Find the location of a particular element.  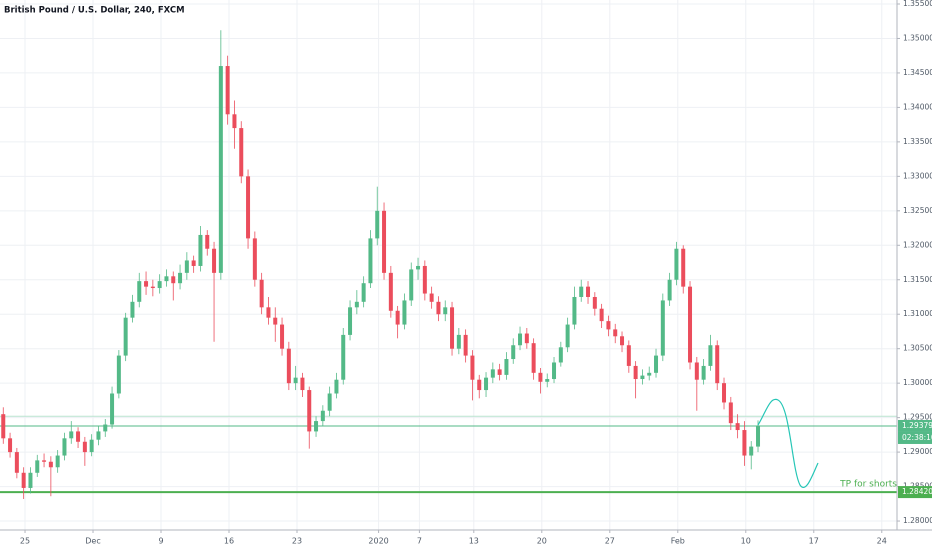

y-tick-label: 1.31500 is located at coordinates (917, 279).